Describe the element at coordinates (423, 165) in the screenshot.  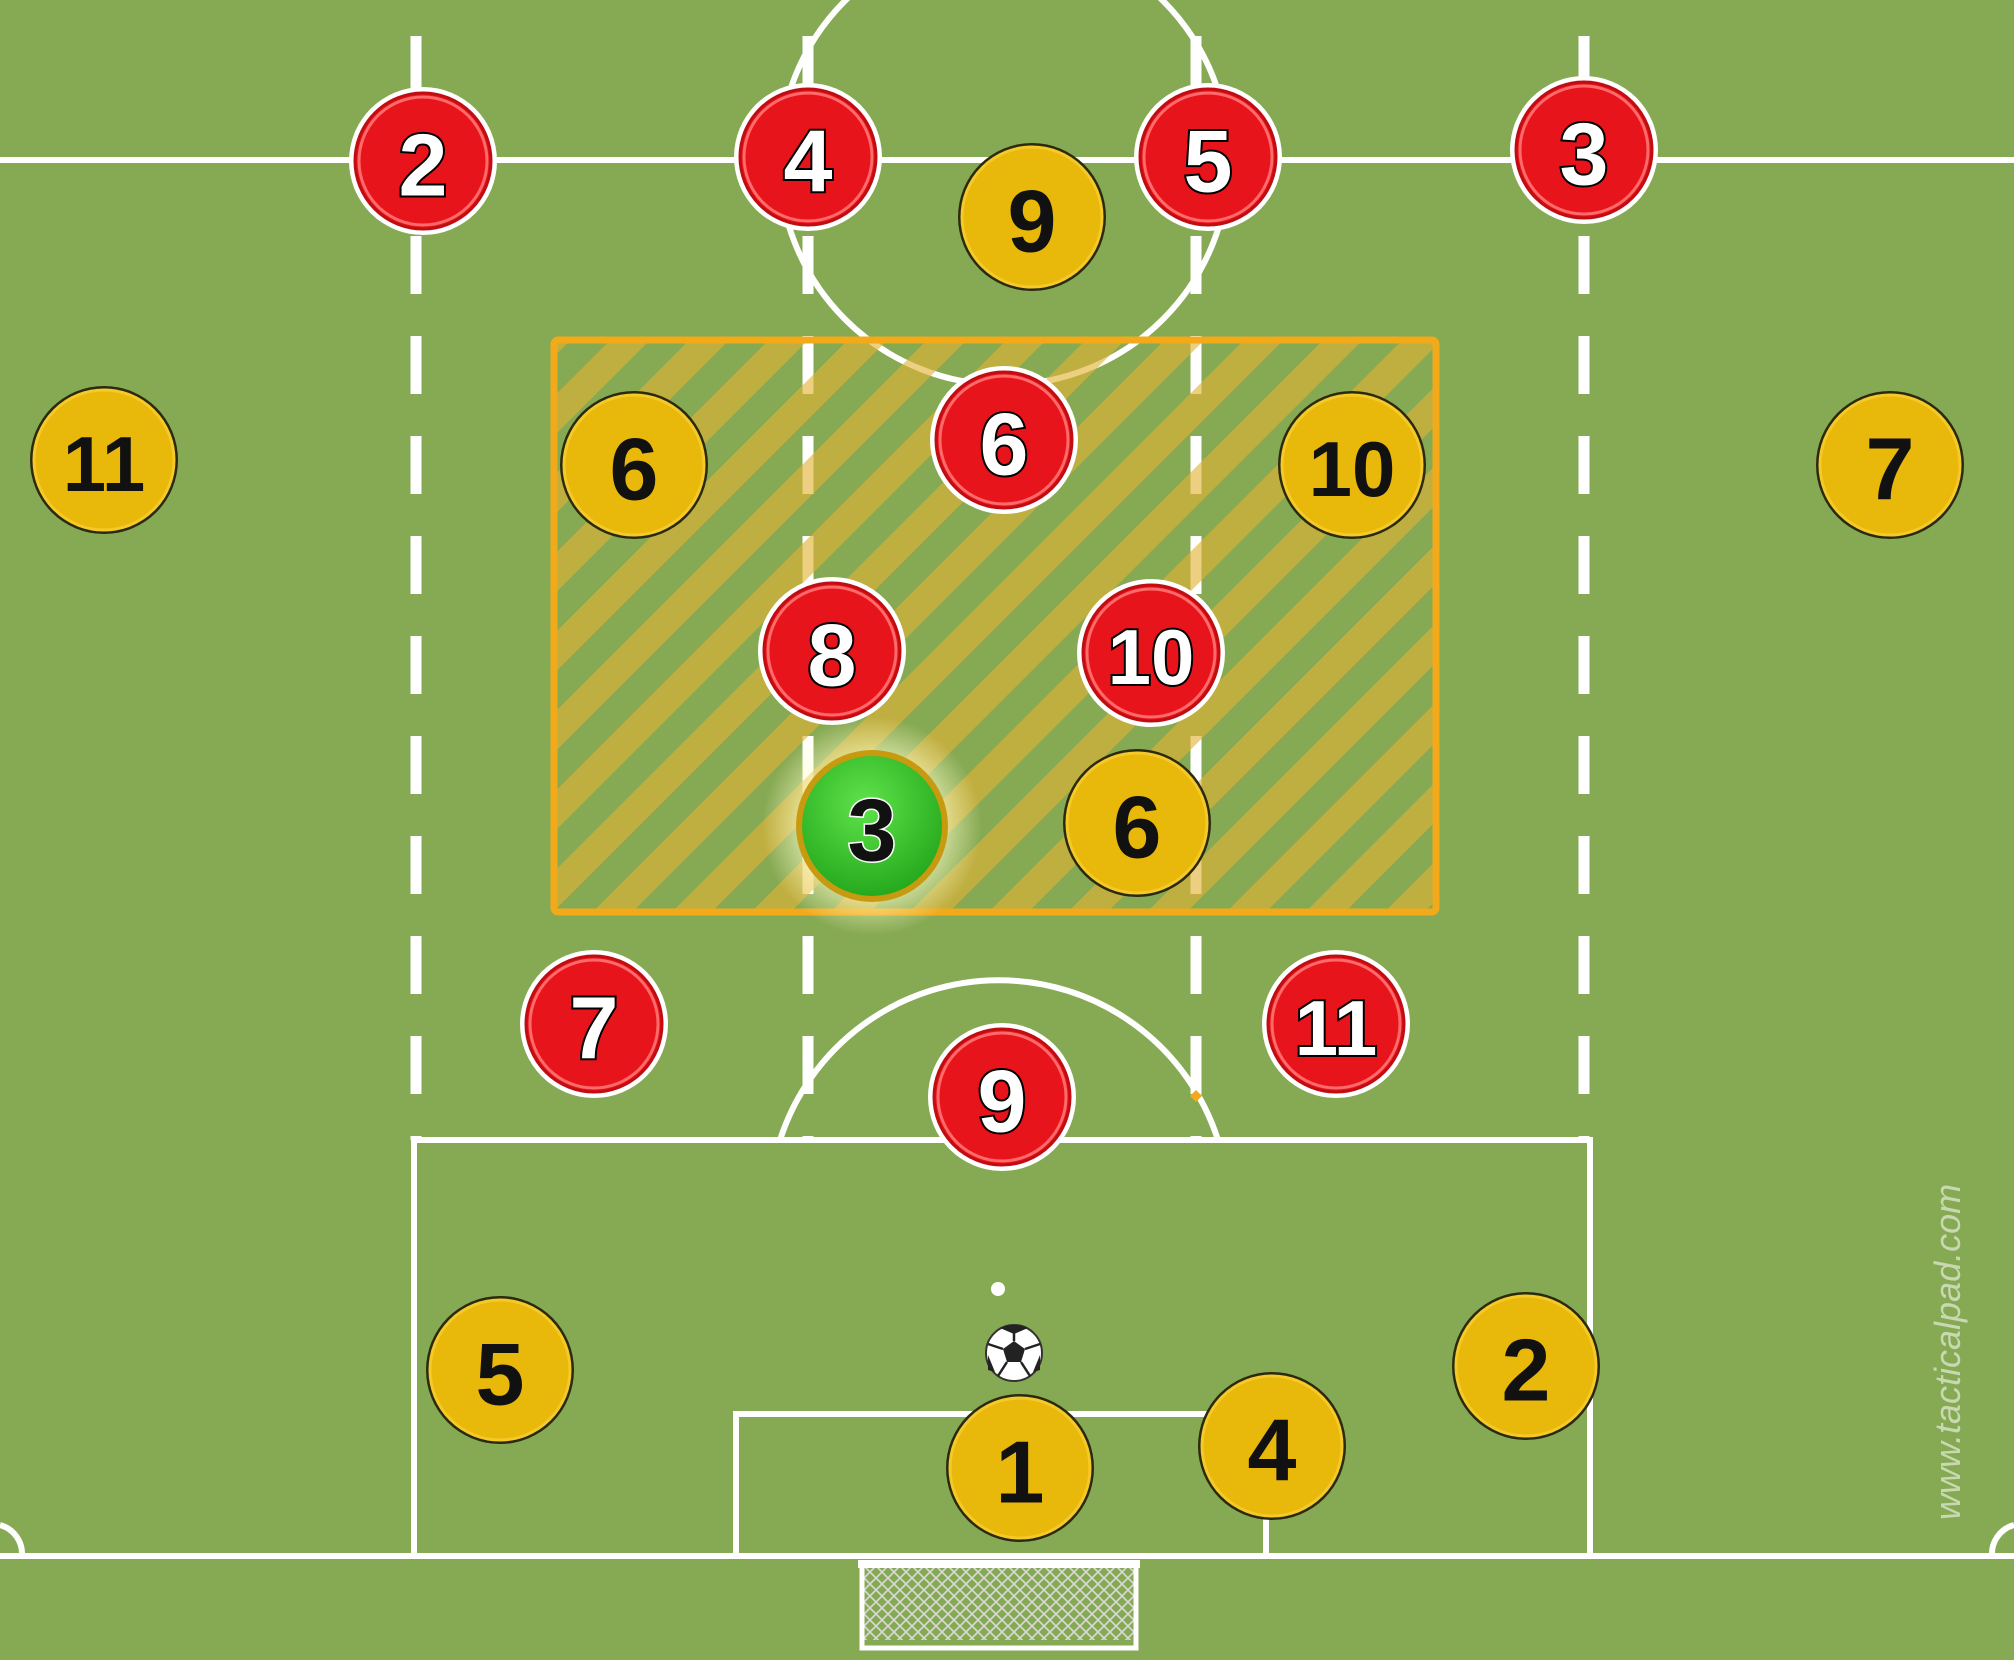
I see `red-player-number: 2` at that location.